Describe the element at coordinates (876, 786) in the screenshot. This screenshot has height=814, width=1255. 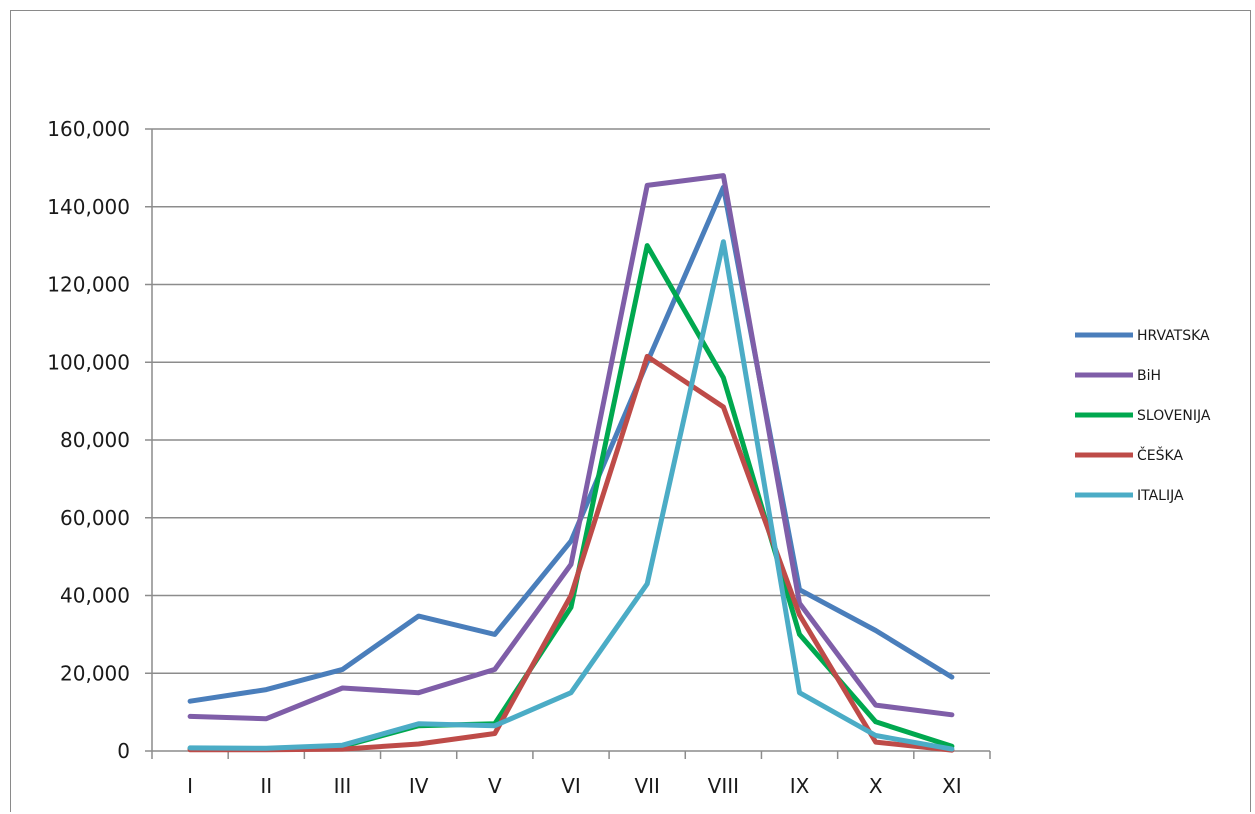
I see `x-tick-label: X` at that location.